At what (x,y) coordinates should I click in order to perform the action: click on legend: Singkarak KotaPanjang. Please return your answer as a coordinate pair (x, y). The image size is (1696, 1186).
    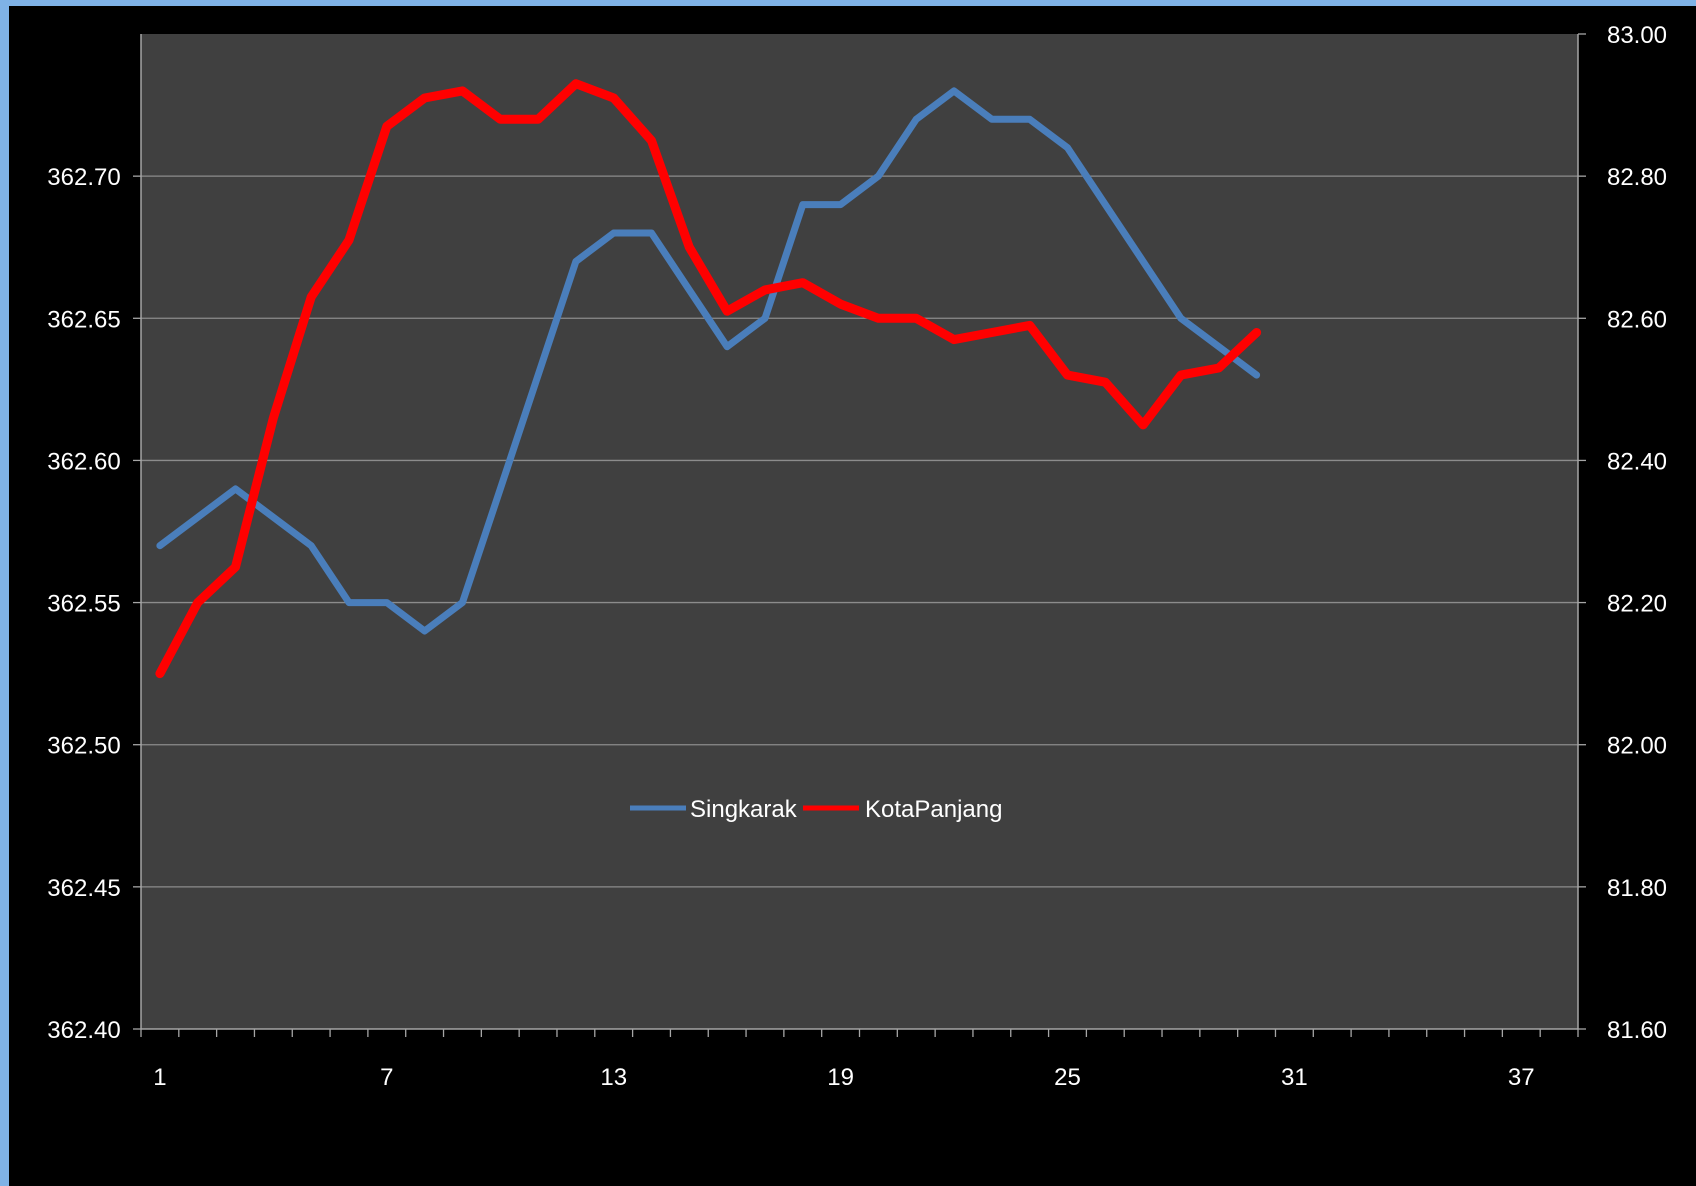
    Looking at the image, I should click on (816, 809).